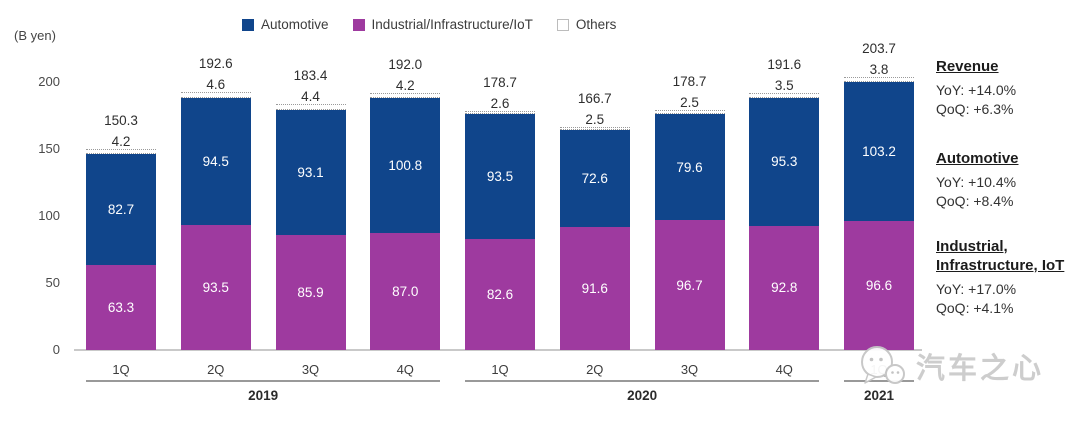  I want to click on total-value-label: 150.3, so click(121, 120).